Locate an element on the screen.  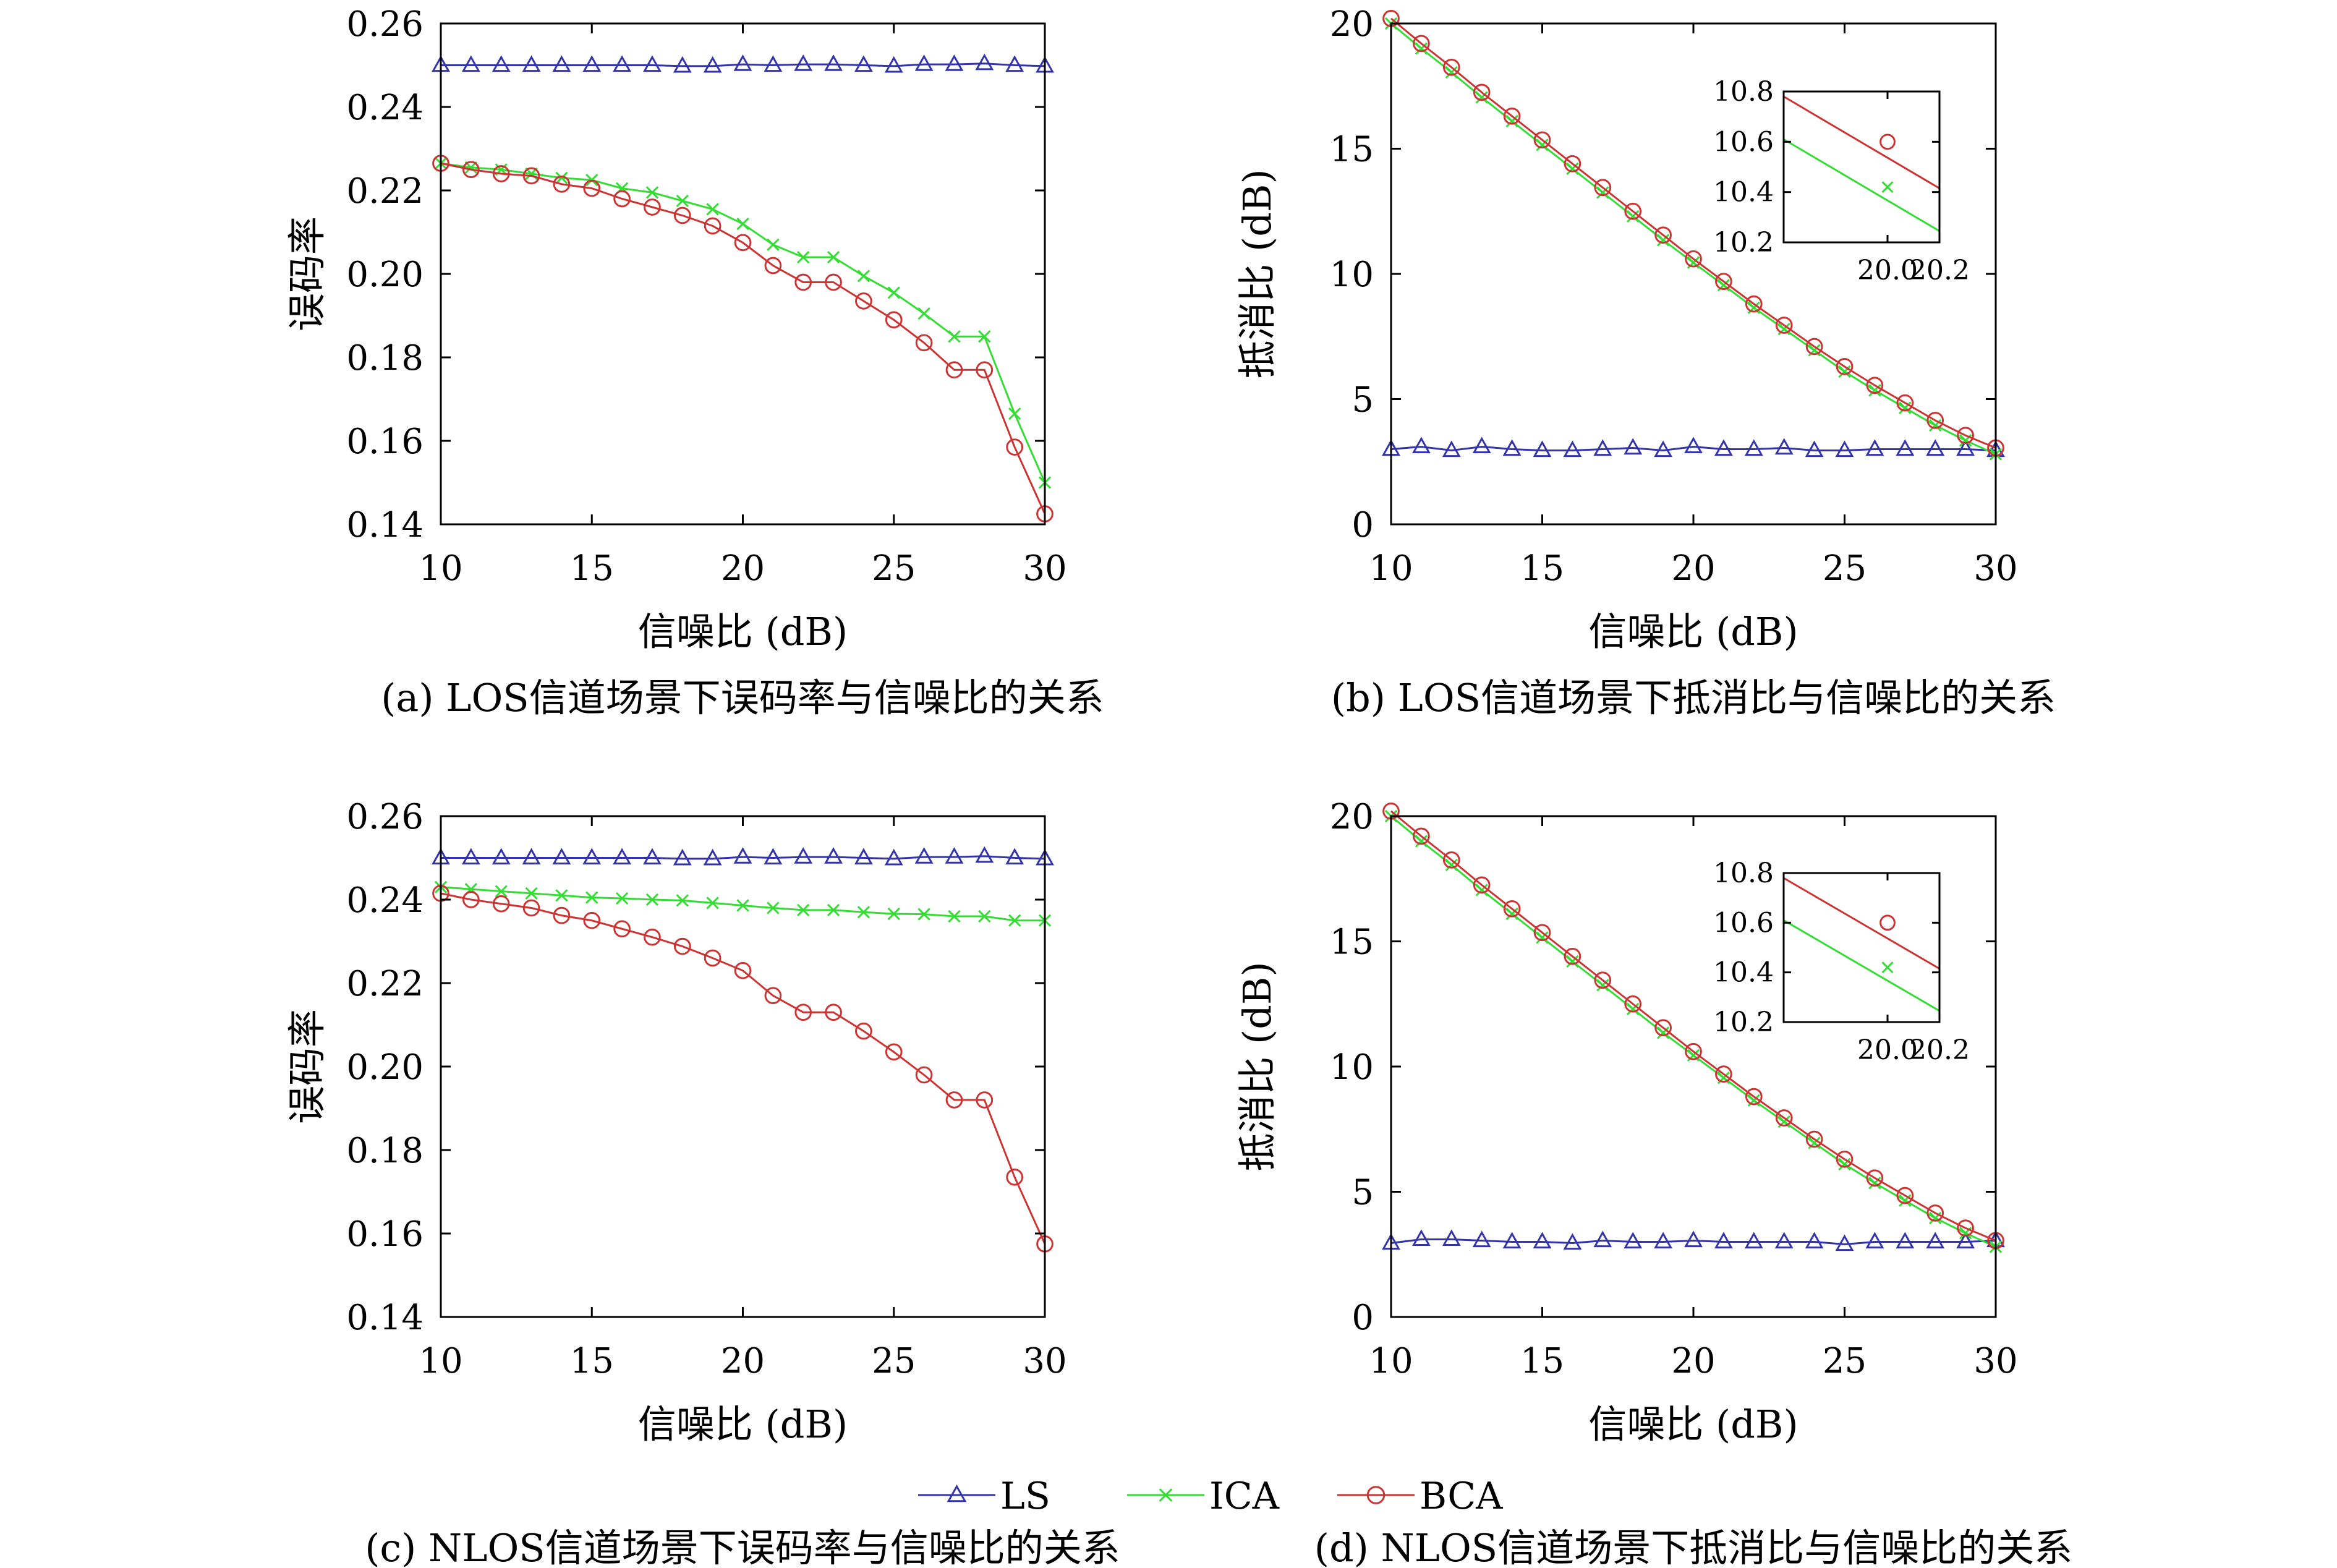
series-line-ica is located at coordinates (743, 323).